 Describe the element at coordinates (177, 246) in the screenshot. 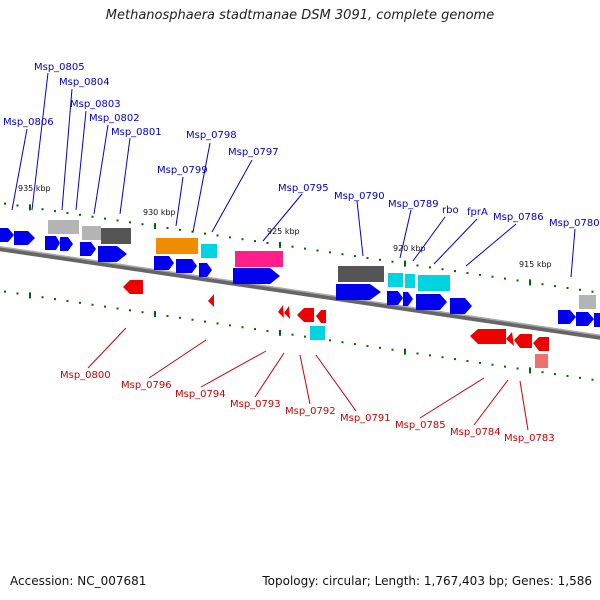

I see `orange-feature-block` at that location.